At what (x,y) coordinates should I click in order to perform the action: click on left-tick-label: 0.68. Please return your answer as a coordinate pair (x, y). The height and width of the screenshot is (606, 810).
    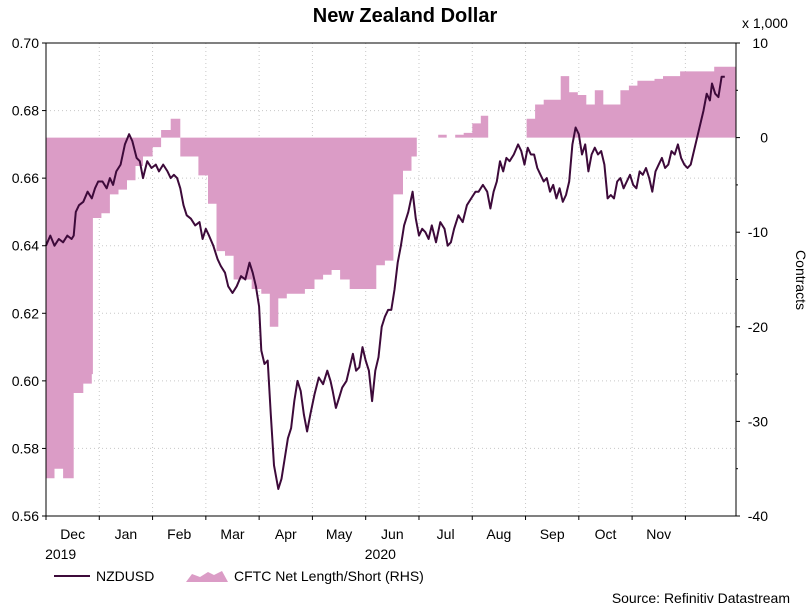
    Looking at the image, I should click on (25, 111).